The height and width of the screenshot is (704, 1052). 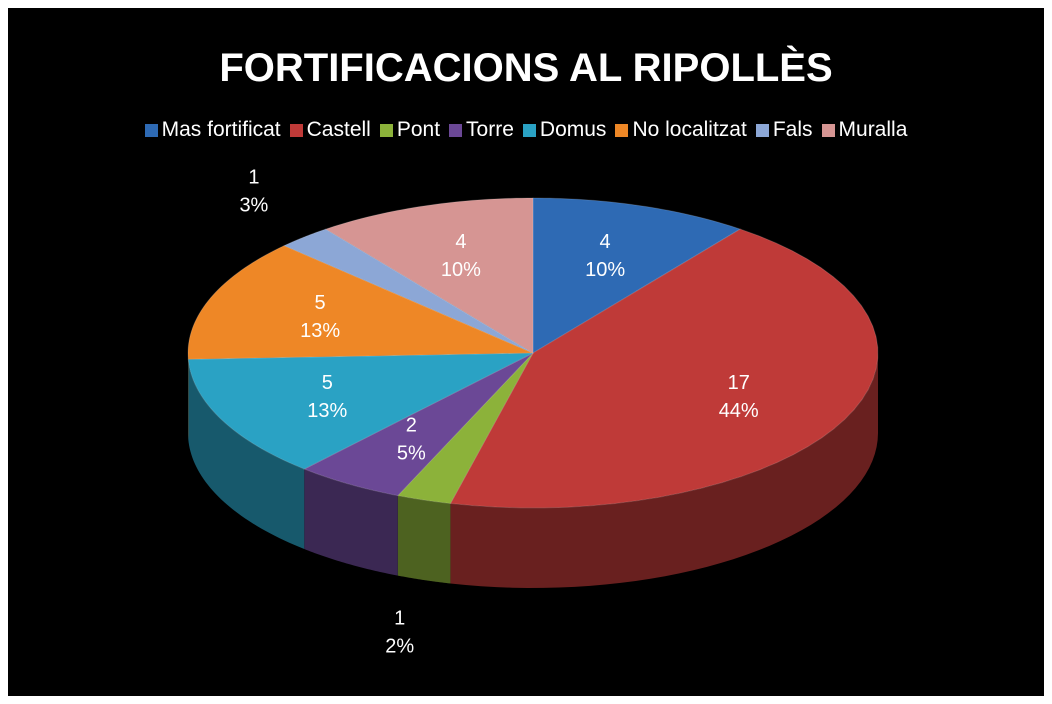 I want to click on legend-label: Fals, so click(x=792, y=129).